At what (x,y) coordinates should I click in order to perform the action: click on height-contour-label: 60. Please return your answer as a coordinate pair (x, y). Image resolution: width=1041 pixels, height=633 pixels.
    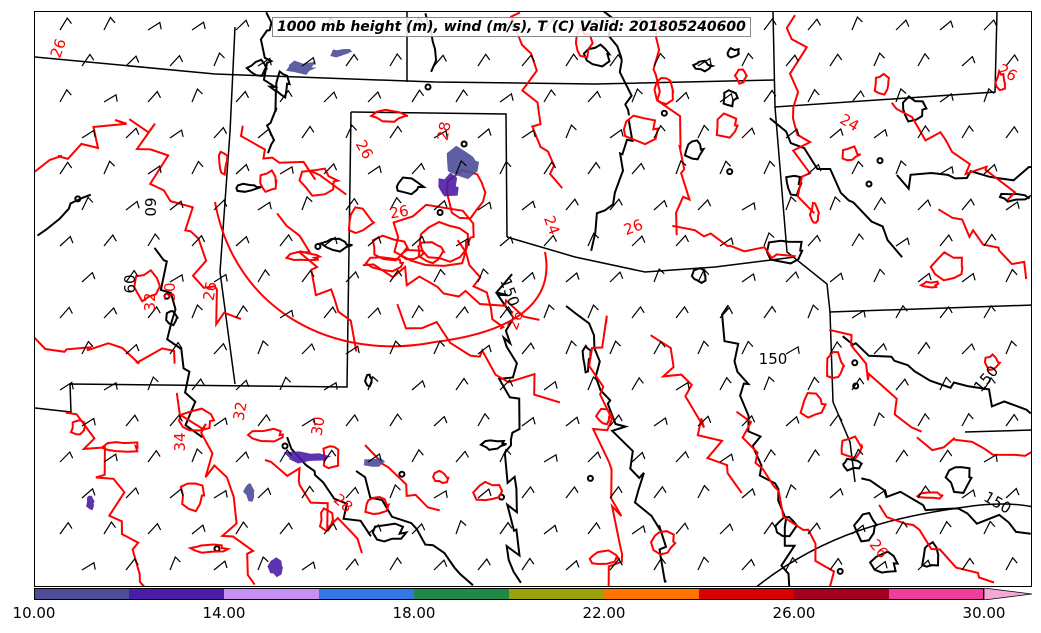
    Looking at the image, I should click on (150, 206).